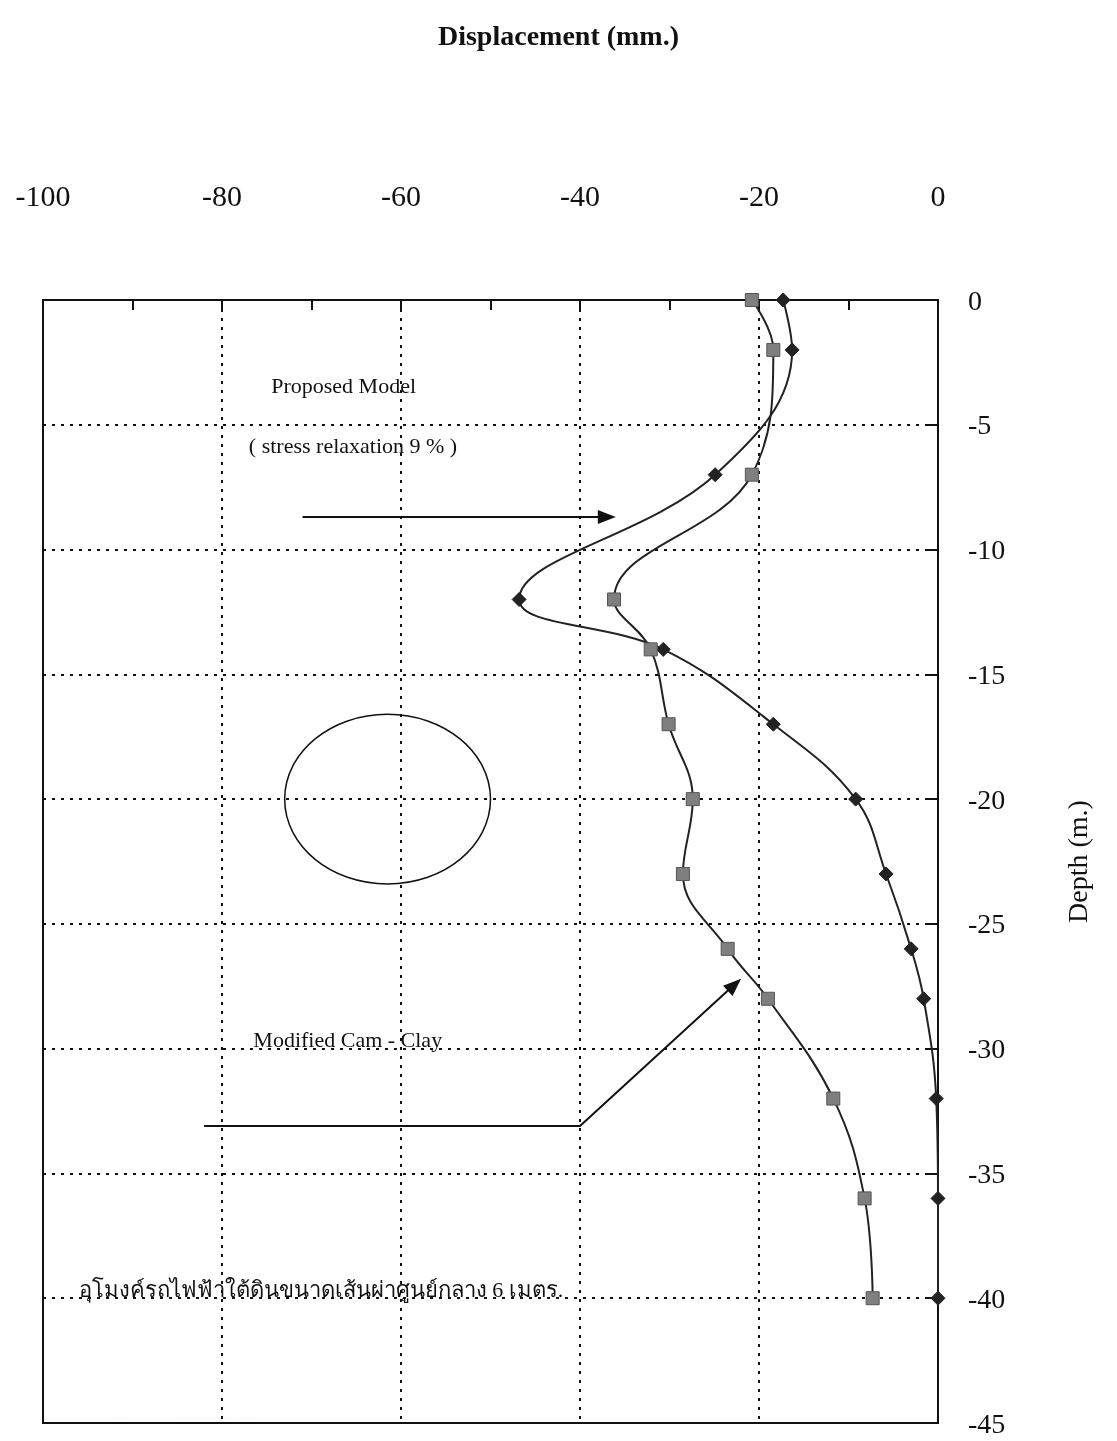  Describe the element at coordinates (980, 425) in the screenshot. I see `y-tick-label: -5` at that location.